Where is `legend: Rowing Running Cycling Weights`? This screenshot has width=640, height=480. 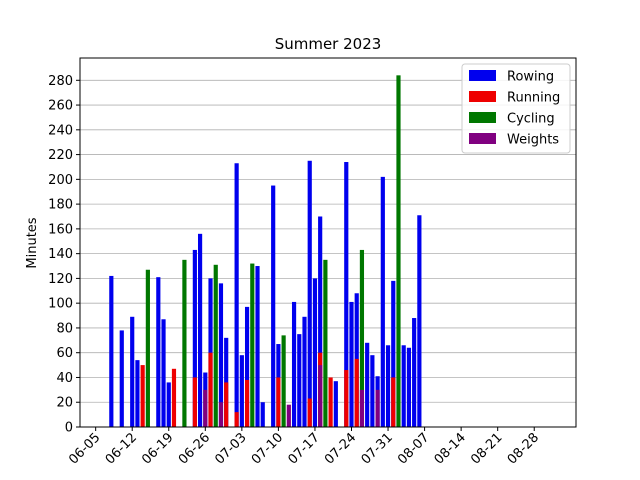 legend: Rowing Running Cycling Weights is located at coordinates (516, 108).